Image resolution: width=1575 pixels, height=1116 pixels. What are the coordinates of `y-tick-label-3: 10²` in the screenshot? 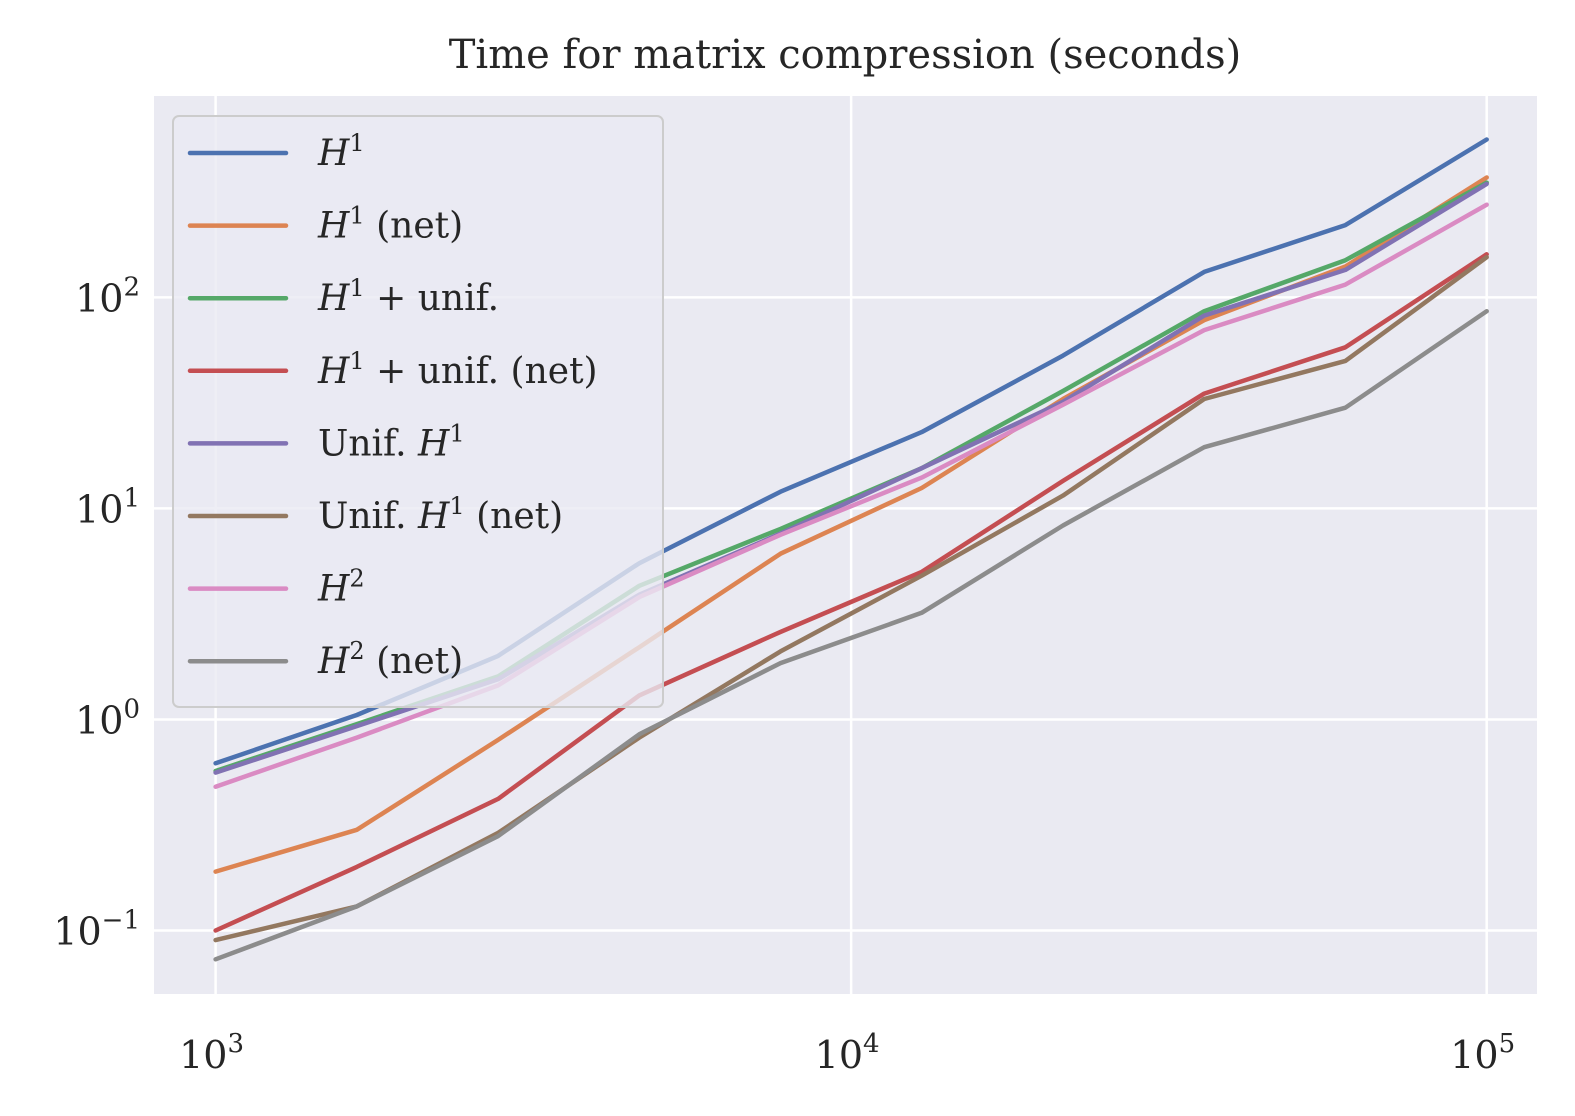 It's located at (107, 296).